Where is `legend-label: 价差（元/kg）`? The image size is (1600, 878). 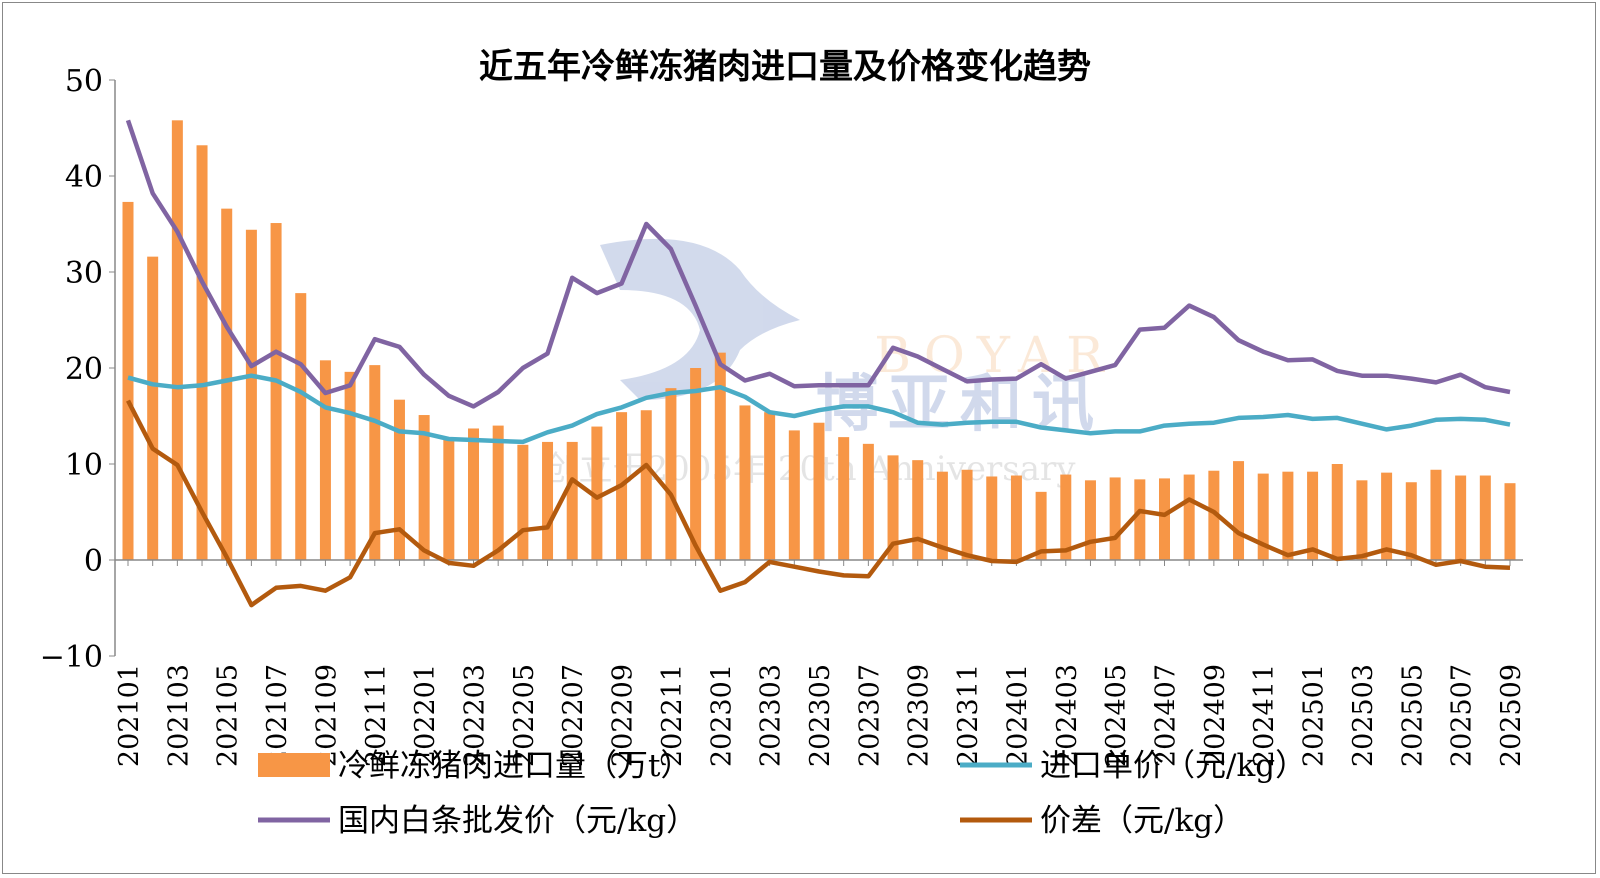 legend-label: 价差（元/kg） is located at coordinates (1142, 821).